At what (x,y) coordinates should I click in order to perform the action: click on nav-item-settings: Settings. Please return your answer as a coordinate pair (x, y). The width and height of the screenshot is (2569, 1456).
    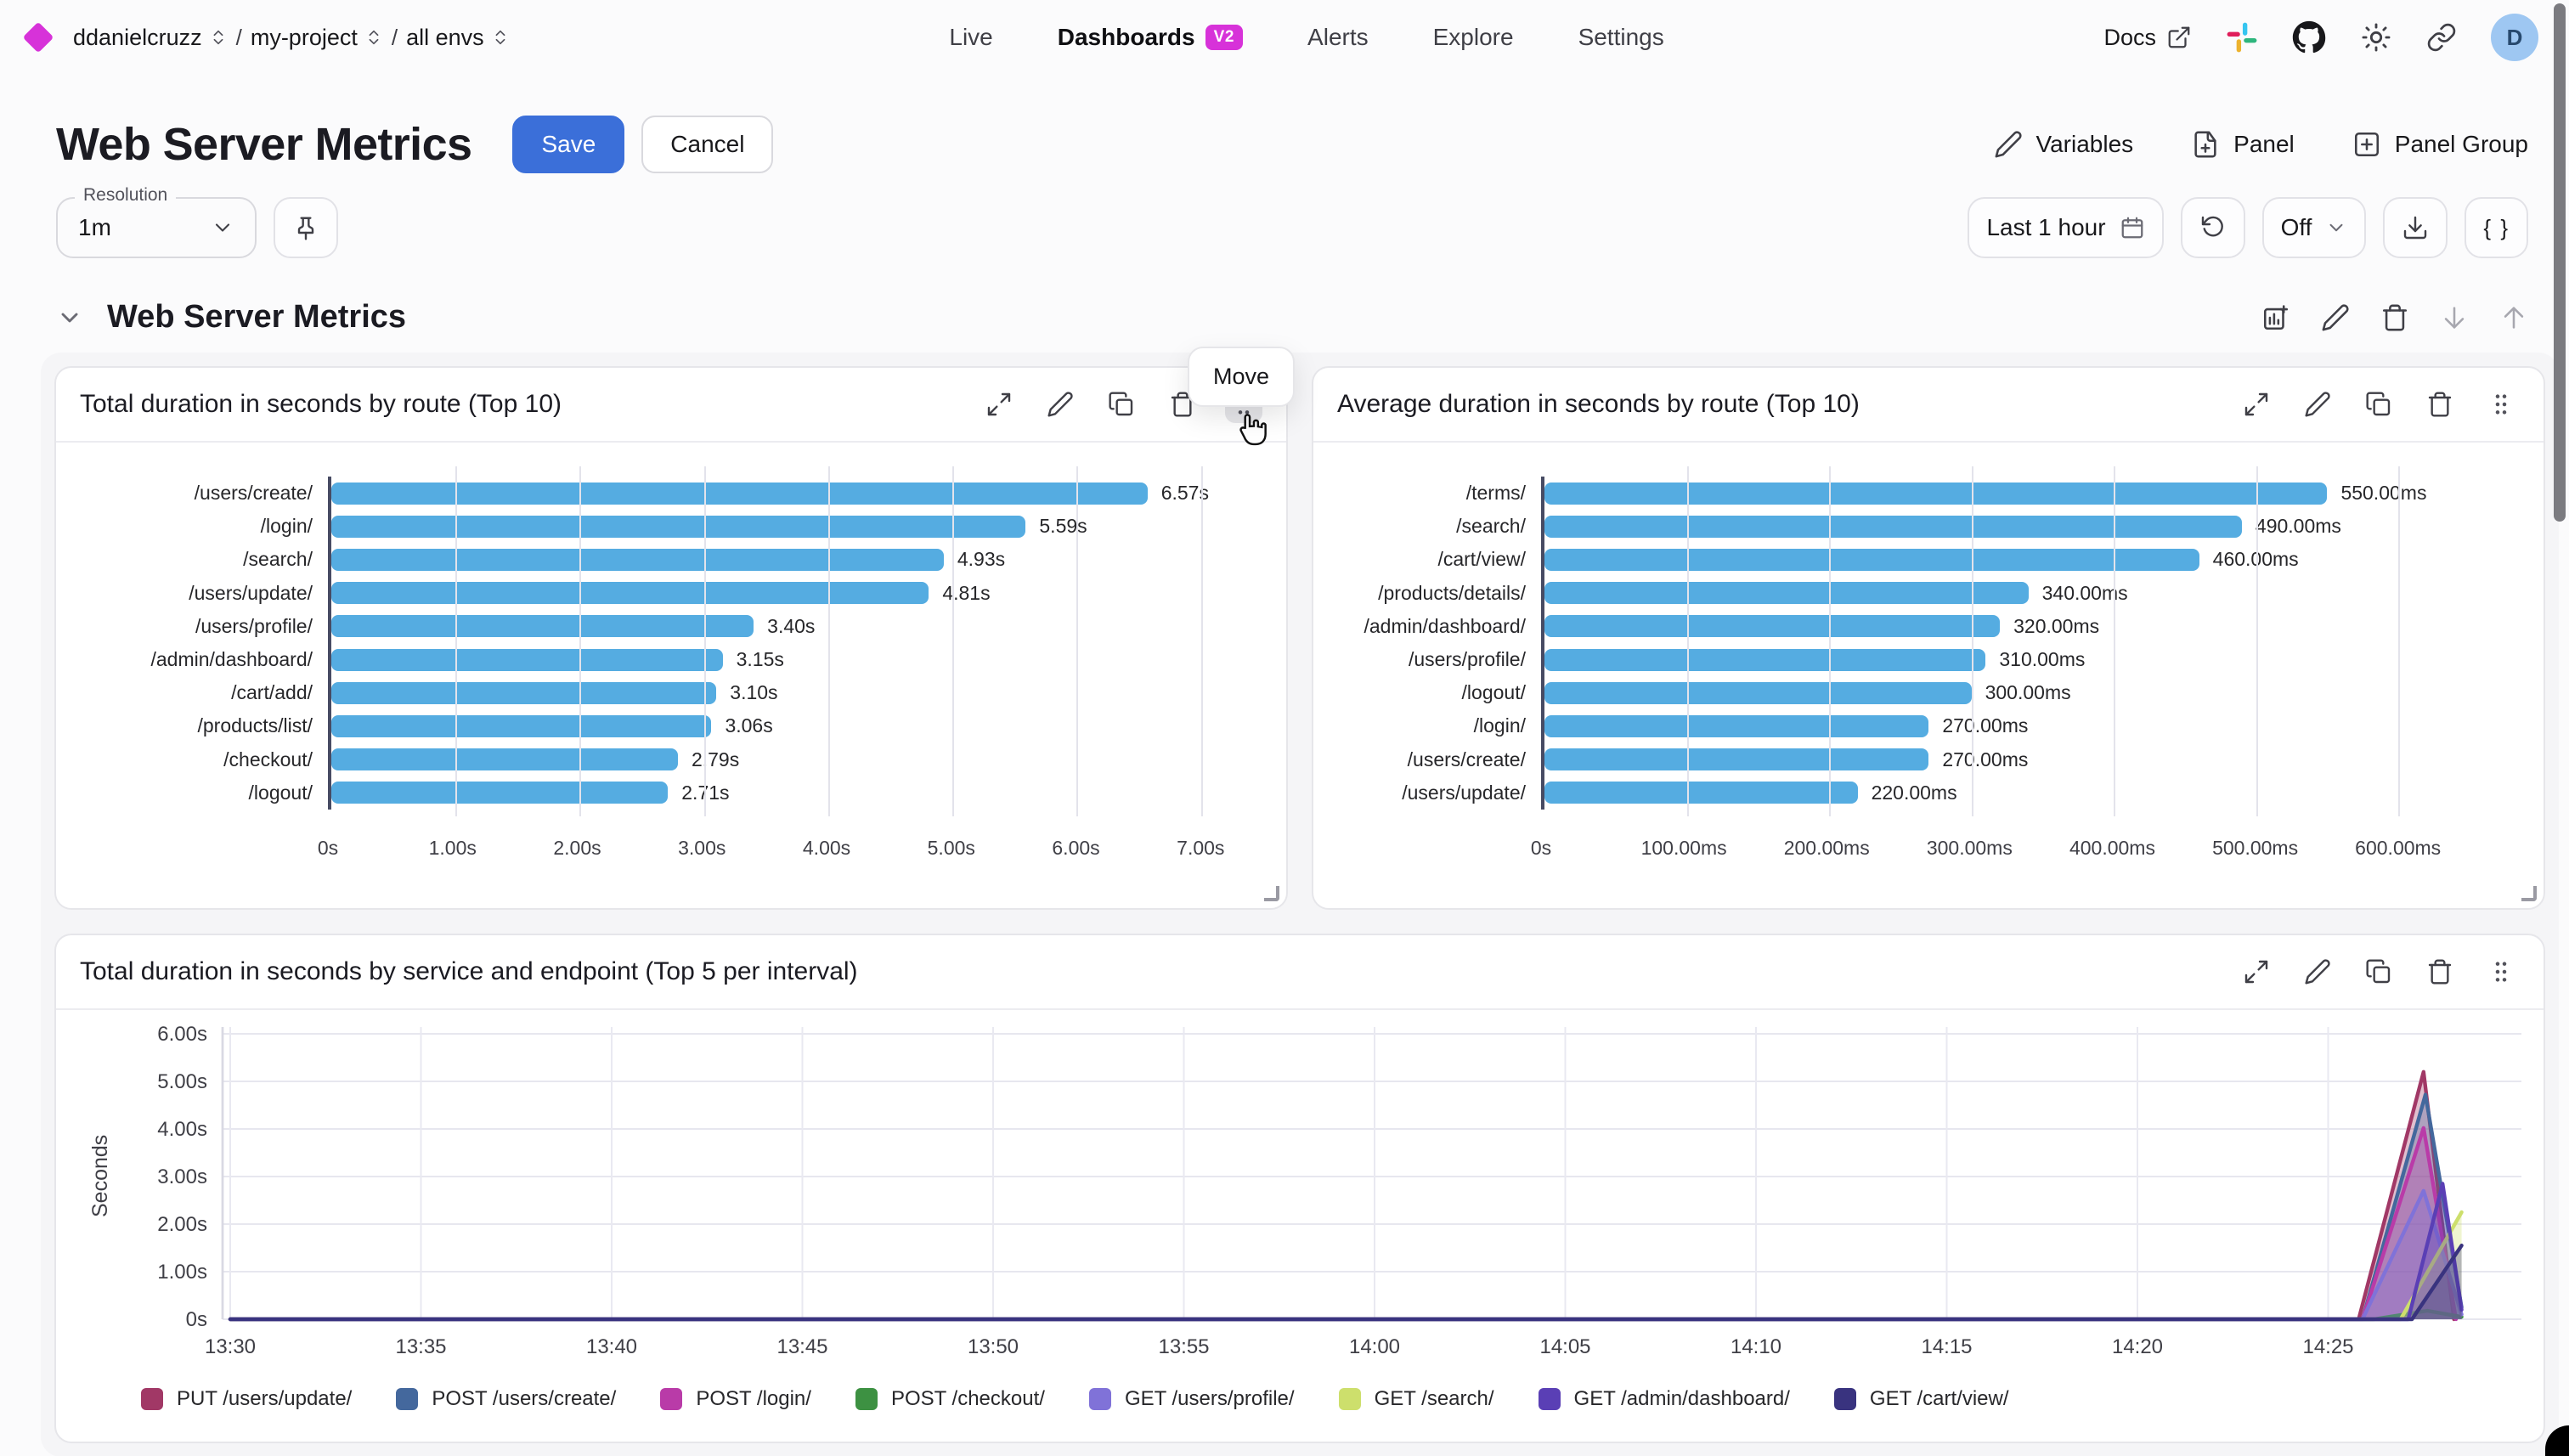
    Looking at the image, I should click on (1621, 37).